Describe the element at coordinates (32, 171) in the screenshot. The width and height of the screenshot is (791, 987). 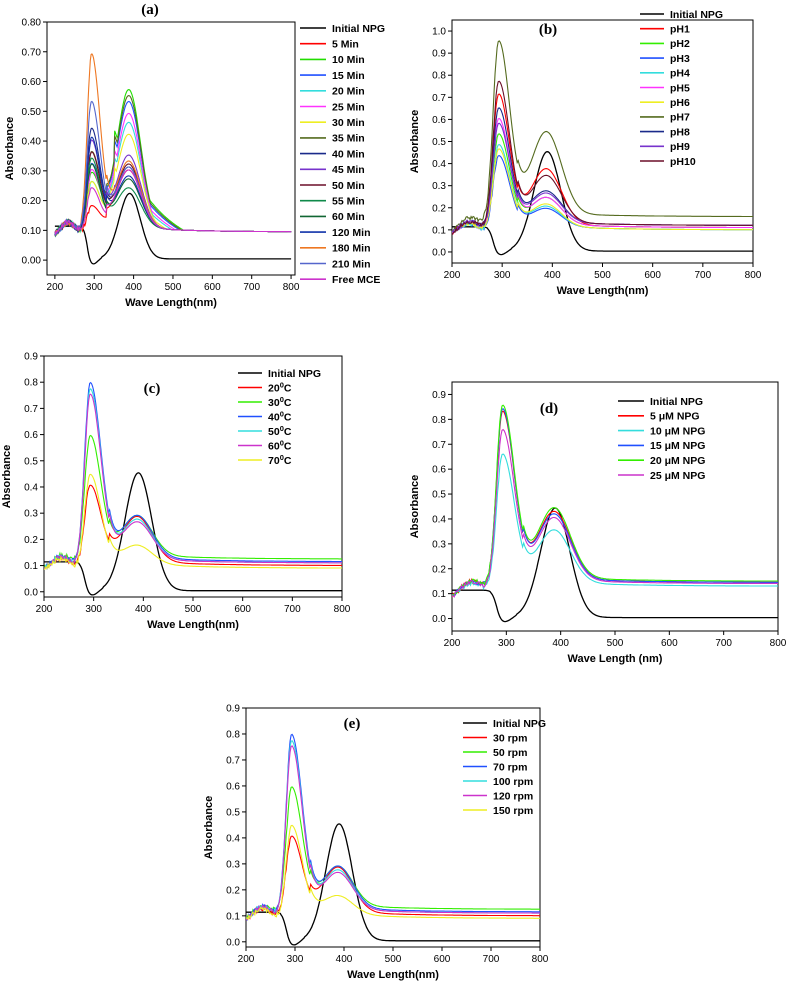
I see `y-tick-label: 0.30` at that location.